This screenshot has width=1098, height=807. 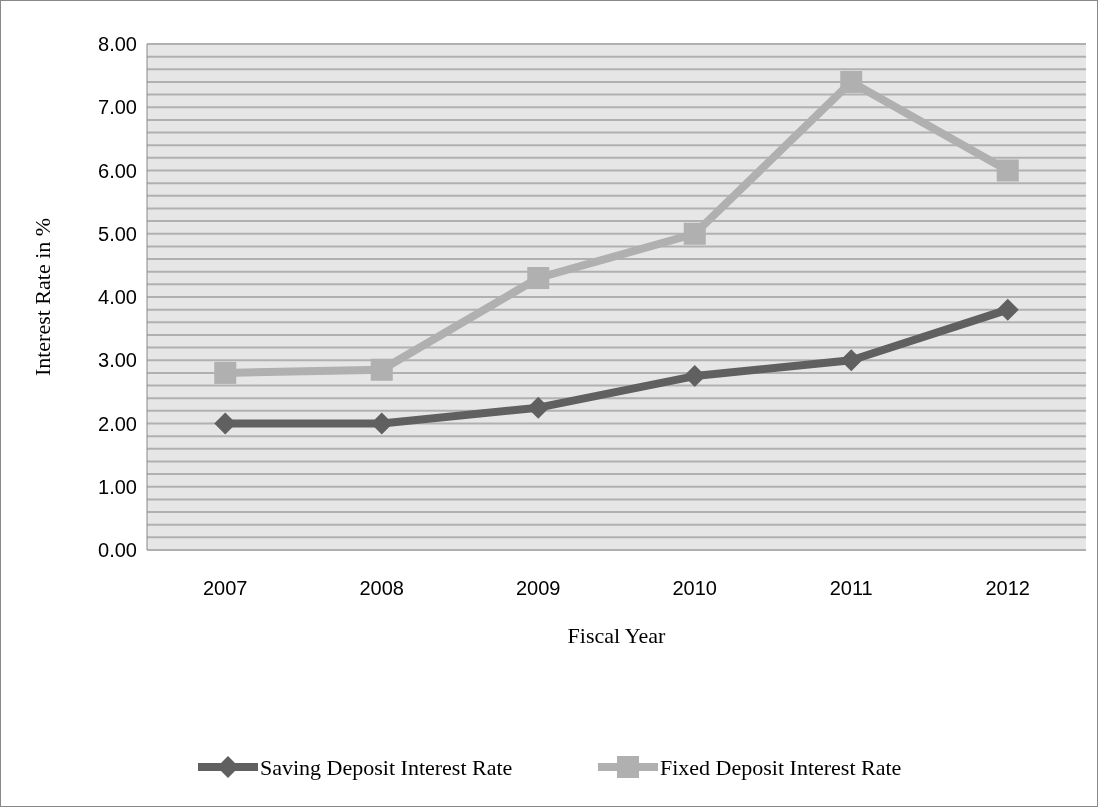 What do you see at coordinates (117, 44) in the screenshot?
I see `y-tick-label: 8.00` at bounding box center [117, 44].